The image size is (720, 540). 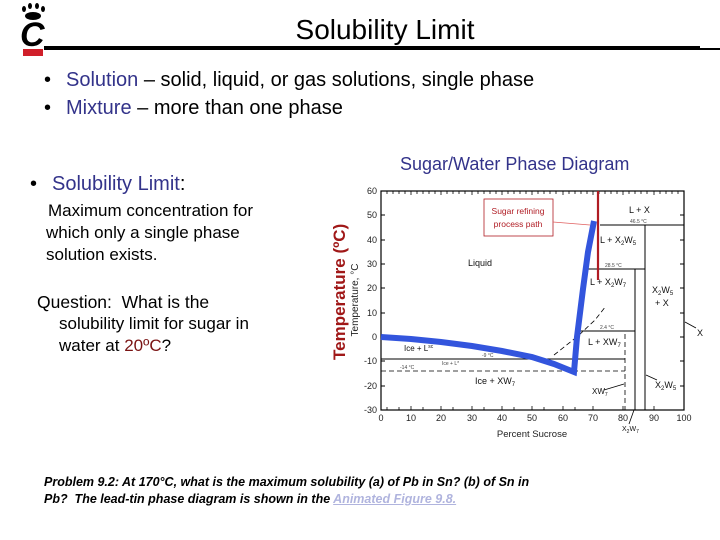 What do you see at coordinates (370, 300) in the screenshot?
I see `y-tick-labels: 60 50 40 30 20 10 0 -10 -20 -30` at bounding box center [370, 300].